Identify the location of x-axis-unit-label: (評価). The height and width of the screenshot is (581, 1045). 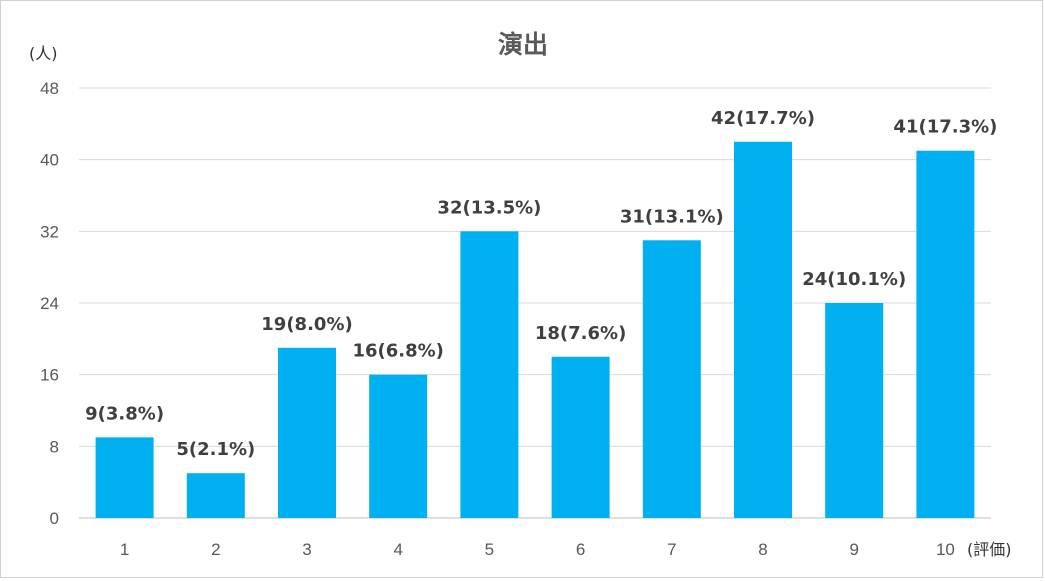
(989, 549).